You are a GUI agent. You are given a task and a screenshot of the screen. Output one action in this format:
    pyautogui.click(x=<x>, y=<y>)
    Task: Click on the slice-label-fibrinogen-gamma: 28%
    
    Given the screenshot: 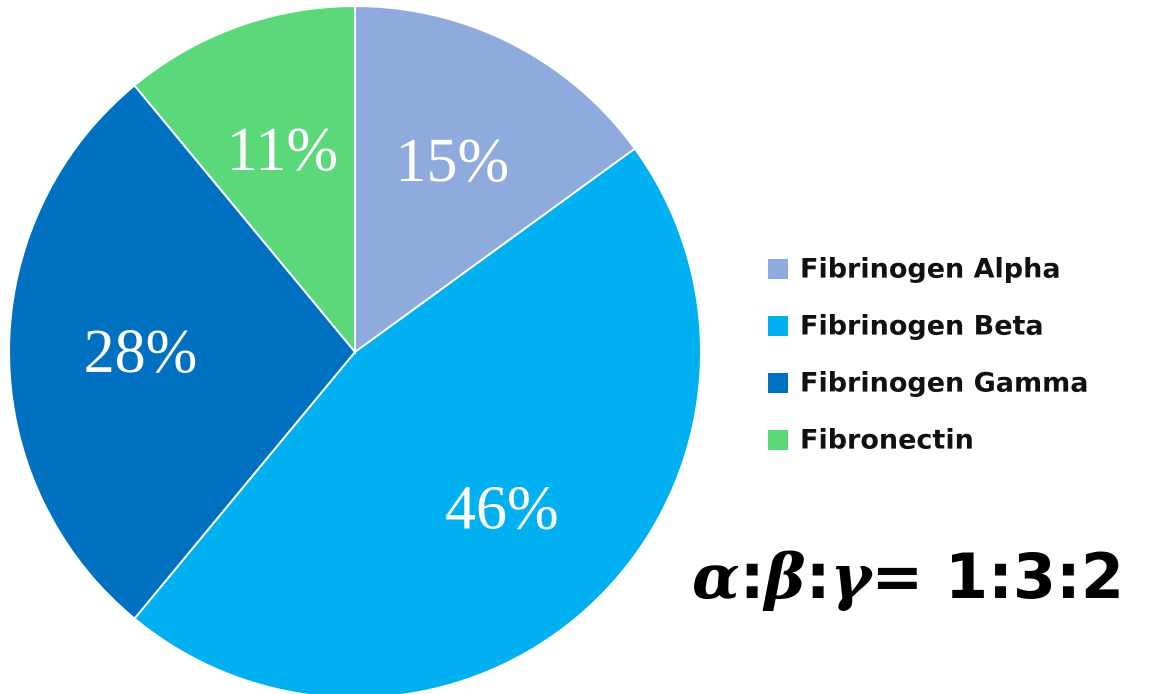 What is the action you would take?
    pyautogui.click(x=141, y=352)
    